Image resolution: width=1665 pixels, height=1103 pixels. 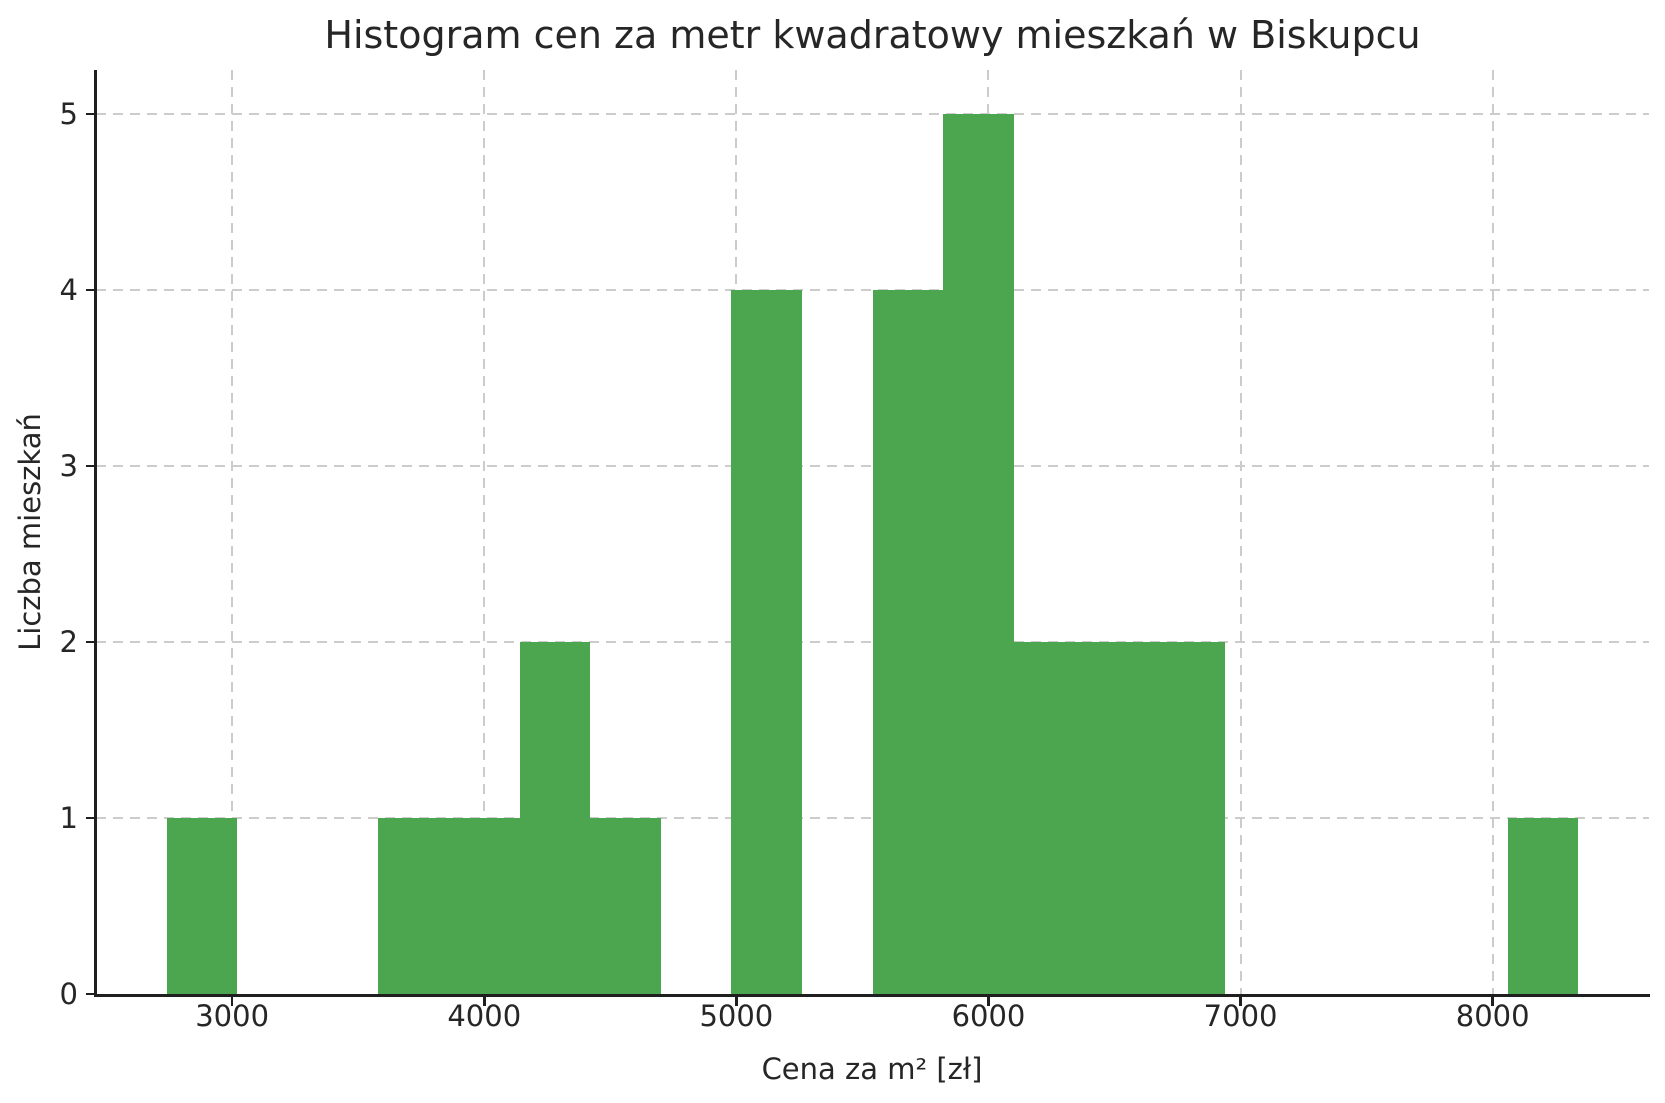 What do you see at coordinates (1492, 1016) in the screenshot?
I see `x-tick-label: 8000` at bounding box center [1492, 1016].